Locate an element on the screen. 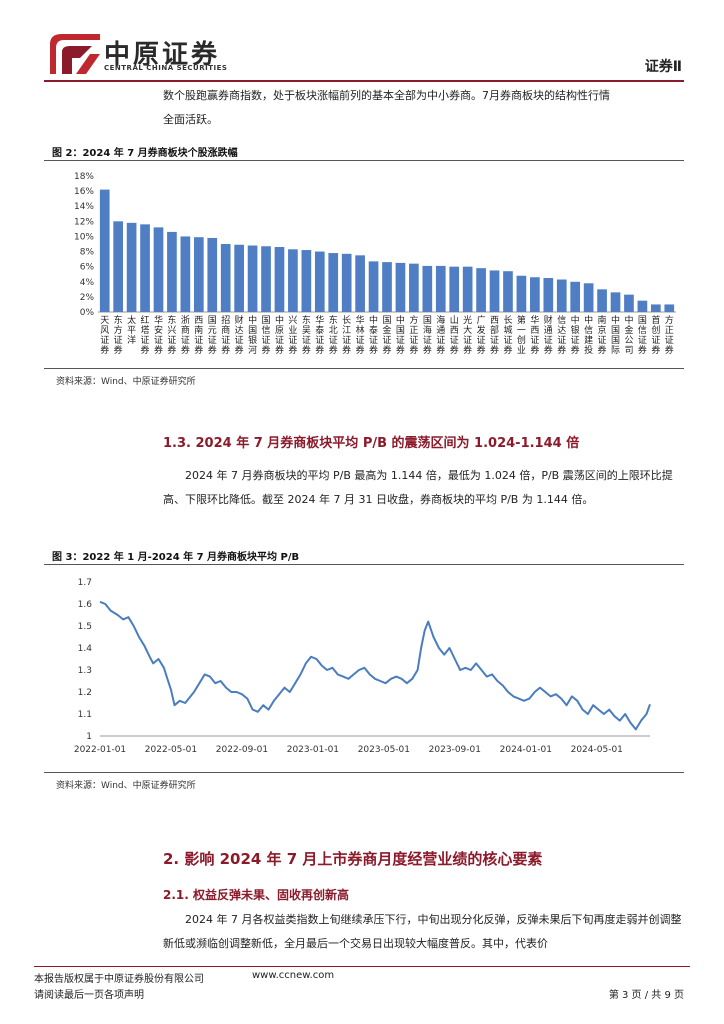  bar-chart-ytick: 18% is located at coordinates (84, 177).